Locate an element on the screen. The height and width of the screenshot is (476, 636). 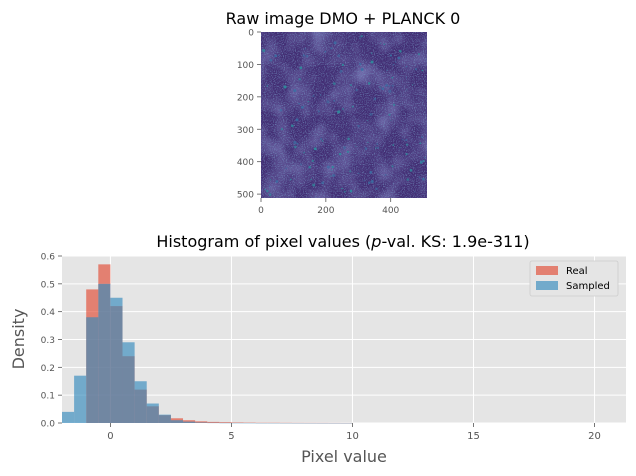
image-y-tick-label: 300 is located at coordinates (245, 131).